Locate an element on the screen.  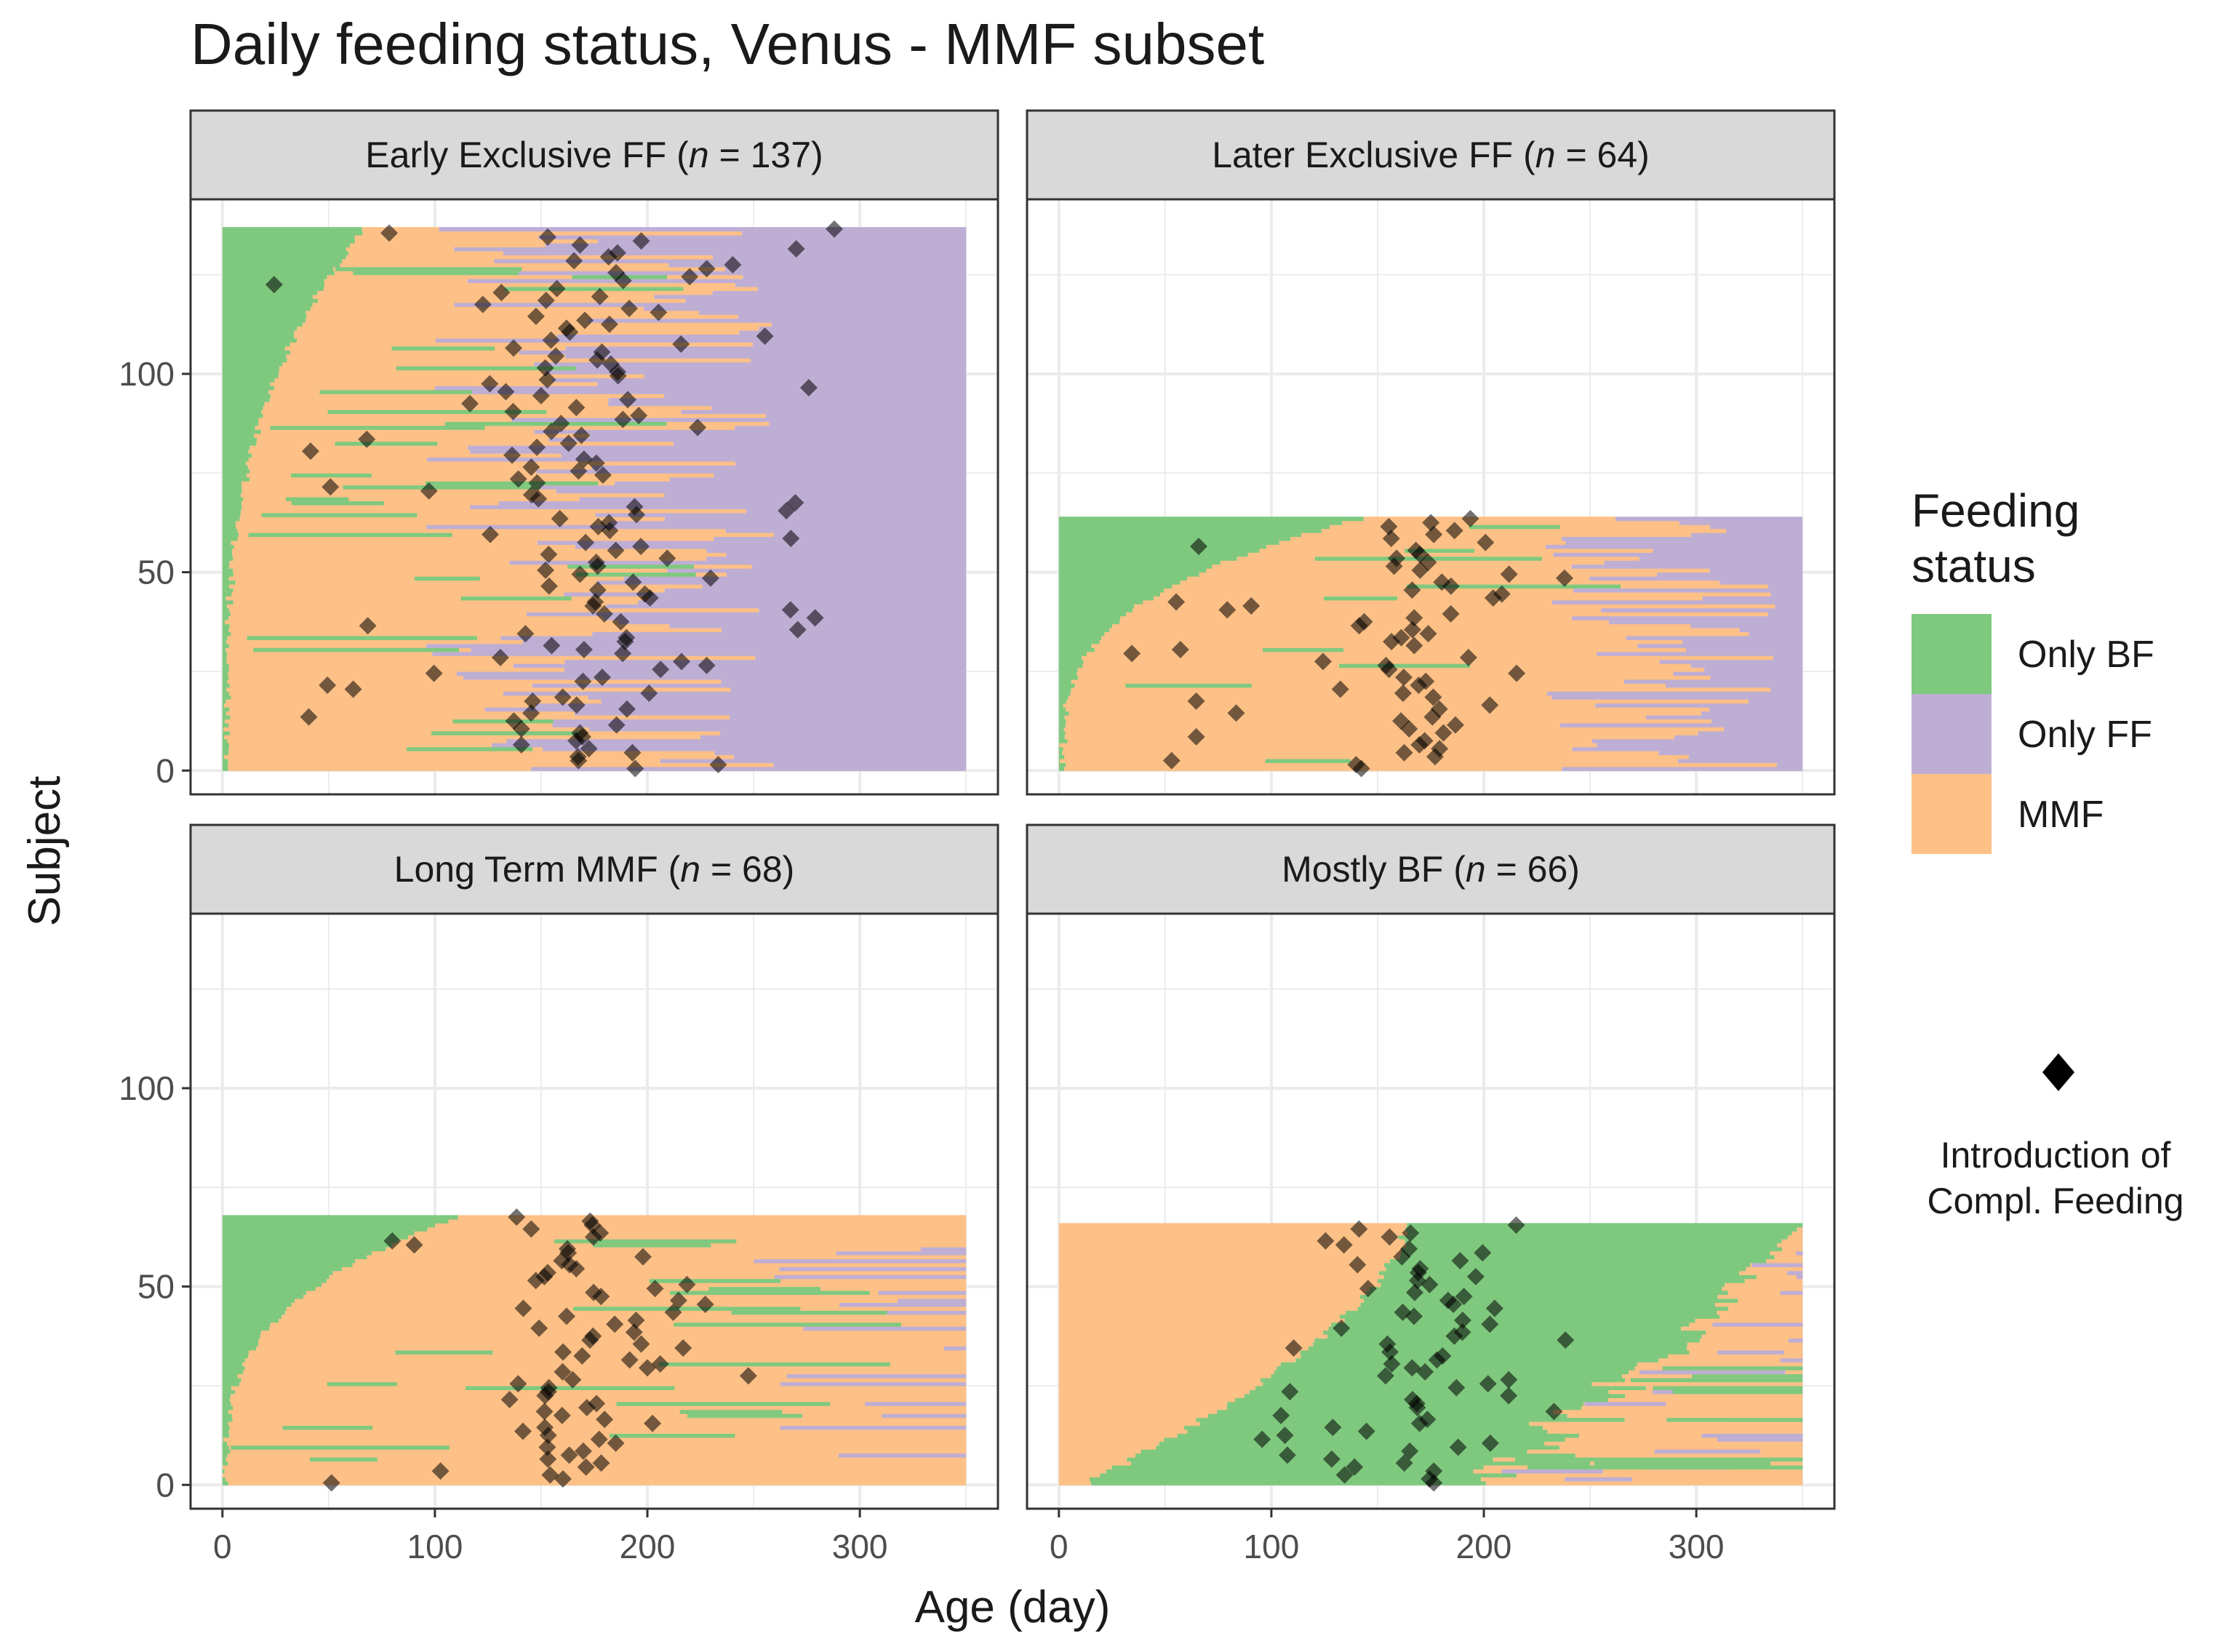
panel-border is located at coordinates (594, 1211).